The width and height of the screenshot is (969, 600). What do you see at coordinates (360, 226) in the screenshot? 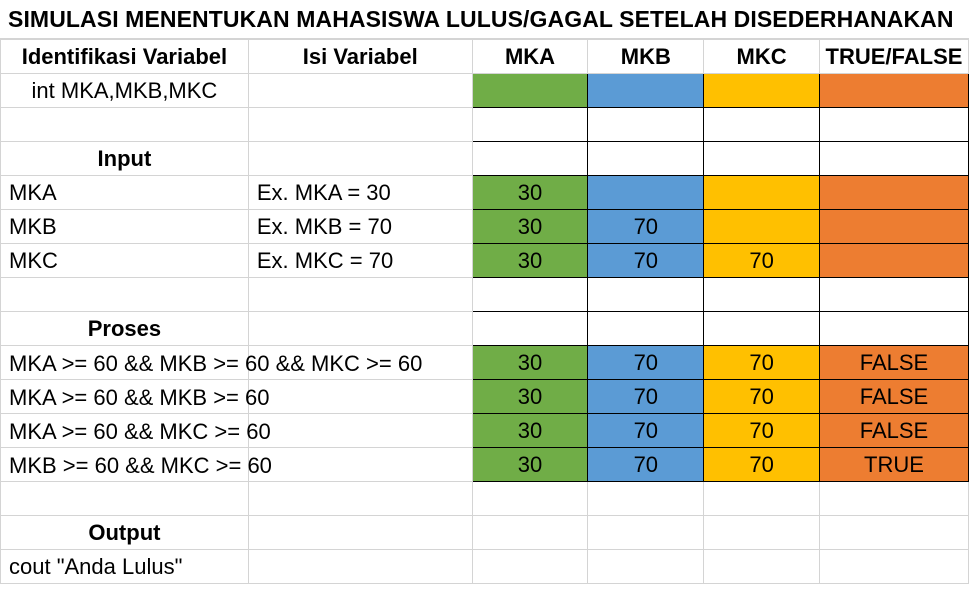
I see `input-example-cell: Ex. MKB = 70` at bounding box center [360, 226].